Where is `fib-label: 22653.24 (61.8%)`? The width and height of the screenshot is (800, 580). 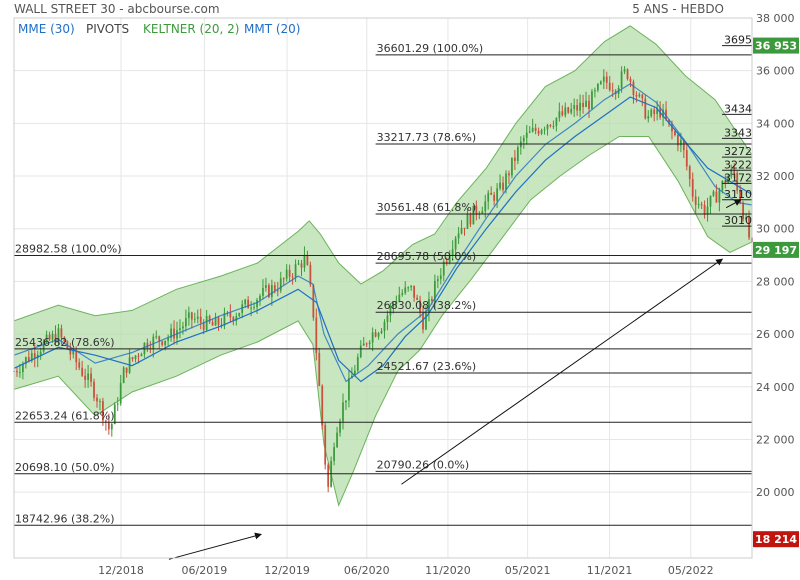 fib-label: 22653.24 (61.8%) is located at coordinates (65, 415).